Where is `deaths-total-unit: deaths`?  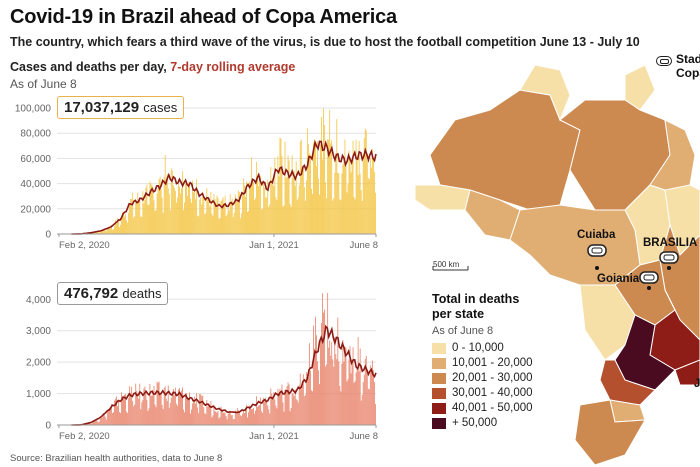
deaths-total-unit: deaths is located at coordinates (142, 293).